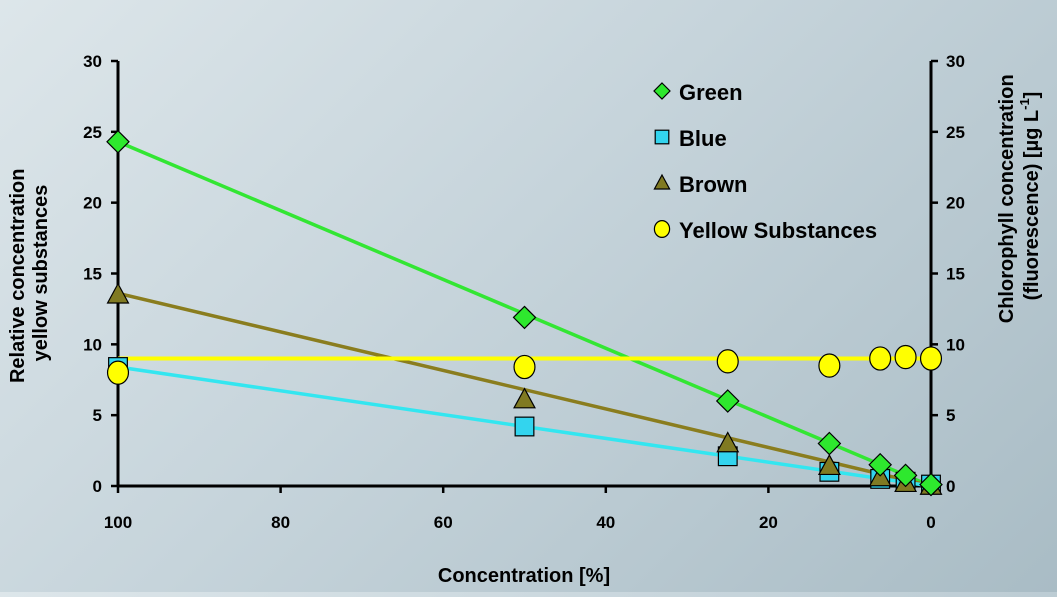 This screenshot has width=1057, height=597. What do you see at coordinates (41, 273) in the screenshot?
I see `y-axis-left-title-line-2: yellow substances` at bounding box center [41, 273].